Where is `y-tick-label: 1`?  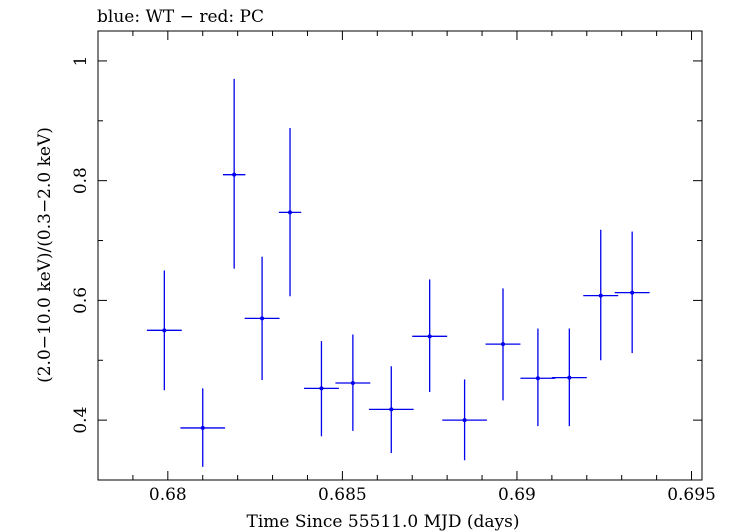 y-tick-label: 1 is located at coordinates (81, 61).